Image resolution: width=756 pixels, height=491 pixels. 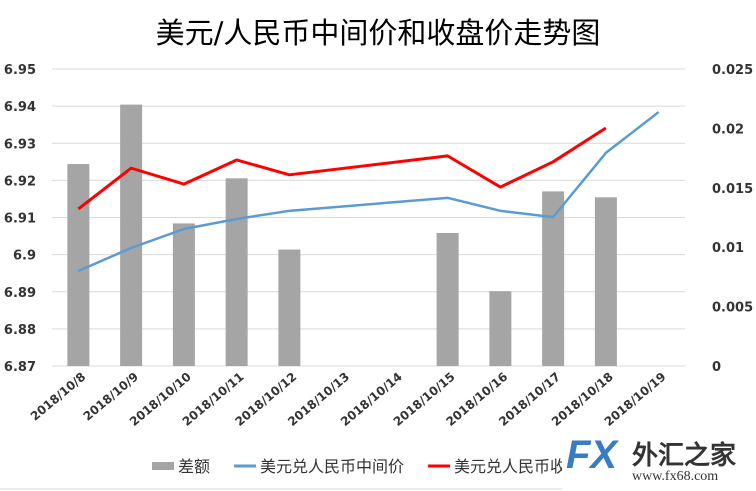 What do you see at coordinates (332, 466) in the screenshot?
I see `legend-label-1: 美元兑人民币中间价` at bounding box center [332, 466].